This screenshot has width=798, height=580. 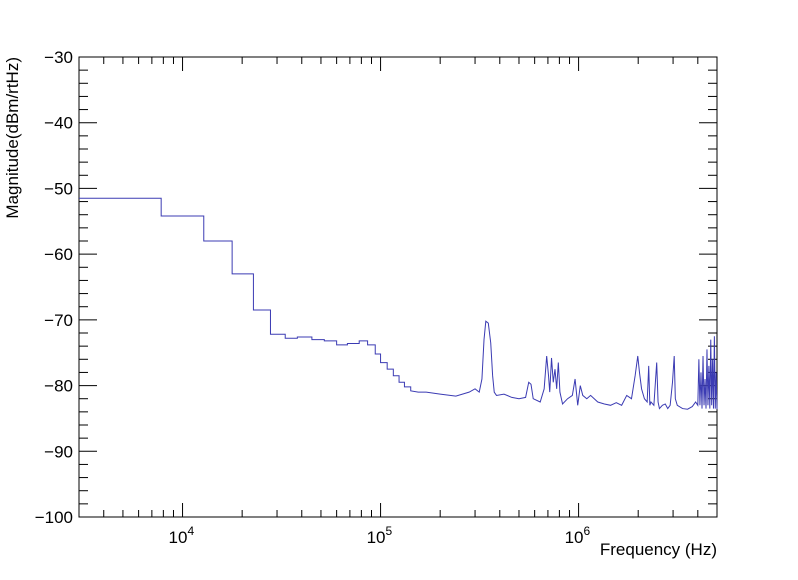 I want to click on y-axis-title: Magnitude(dBm/rtHz), so click(x=12, y=138).